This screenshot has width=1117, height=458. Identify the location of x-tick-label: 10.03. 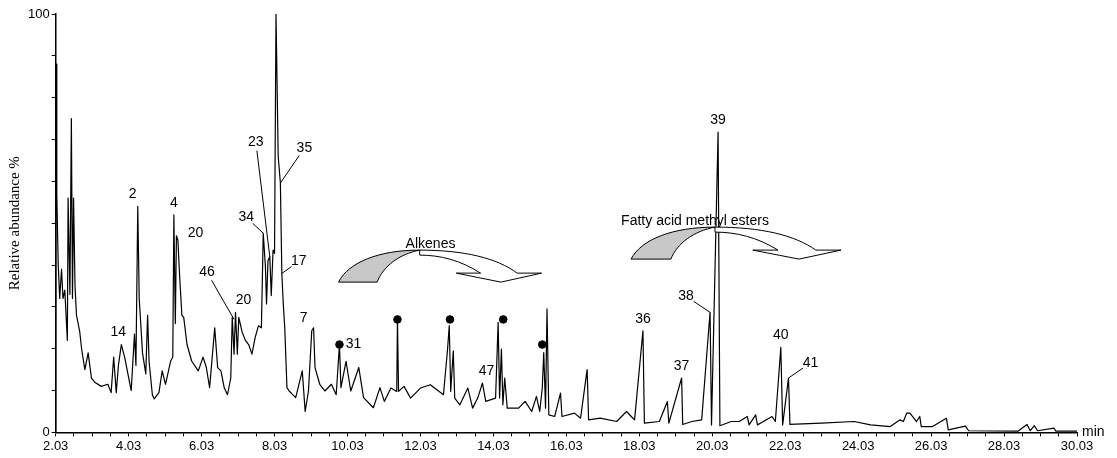
(347, 445).